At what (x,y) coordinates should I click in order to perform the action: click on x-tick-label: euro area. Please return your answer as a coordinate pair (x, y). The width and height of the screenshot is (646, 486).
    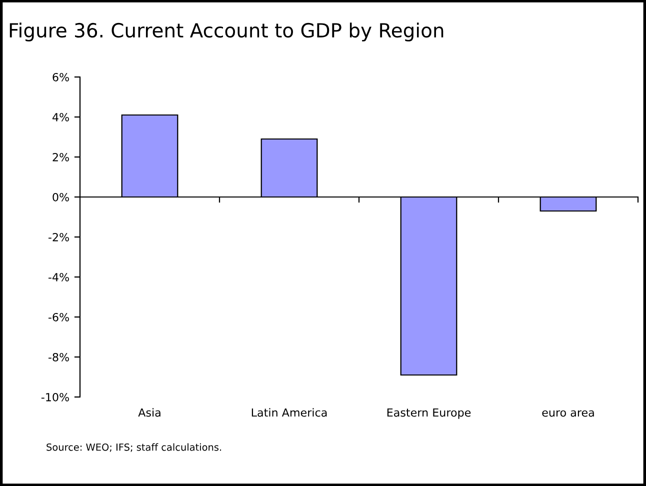
    Looking at the image, I should click on (568, 413).